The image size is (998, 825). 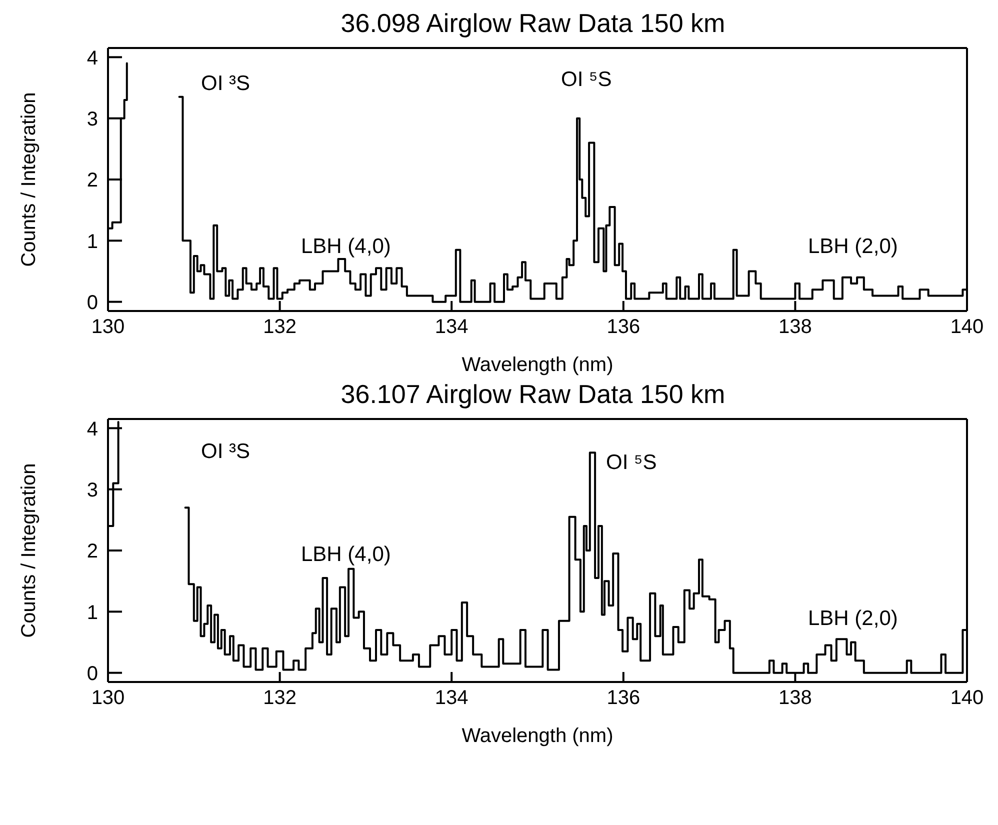 What do you see at coordinates (533, 394) in the screenshot?
I see `chart-title: 36.107 Airglow Raw Data 150 km` at bounding box center [533, 394].